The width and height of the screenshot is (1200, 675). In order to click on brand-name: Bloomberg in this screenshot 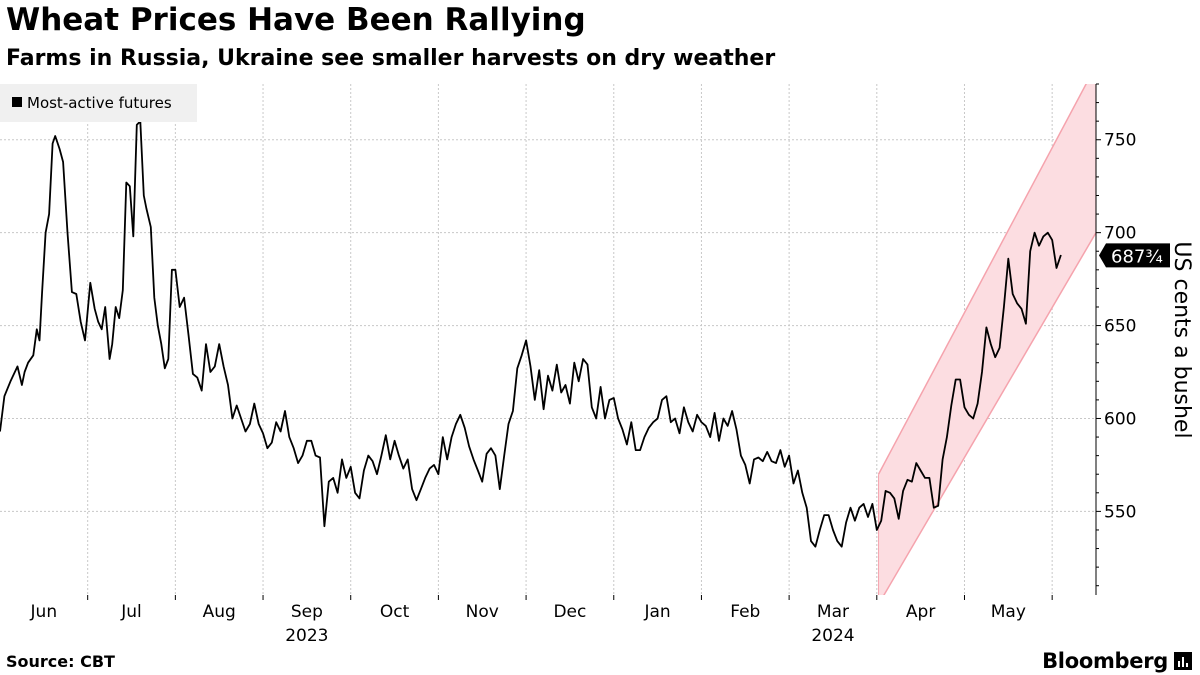, I will do `click(1105, 661)`.